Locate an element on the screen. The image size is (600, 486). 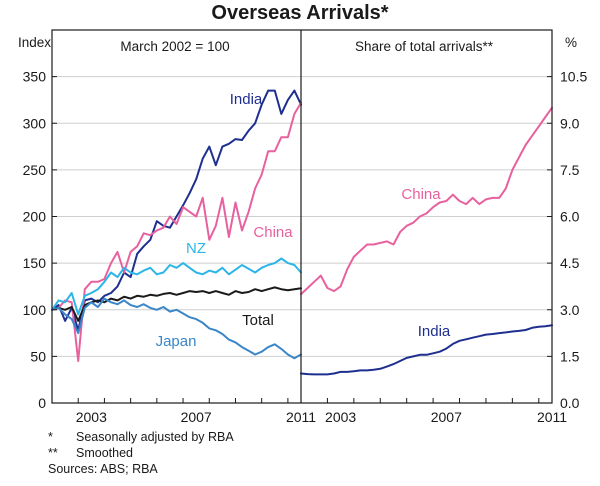
left-axis-unit: Index is located at coordinates (34, 42).